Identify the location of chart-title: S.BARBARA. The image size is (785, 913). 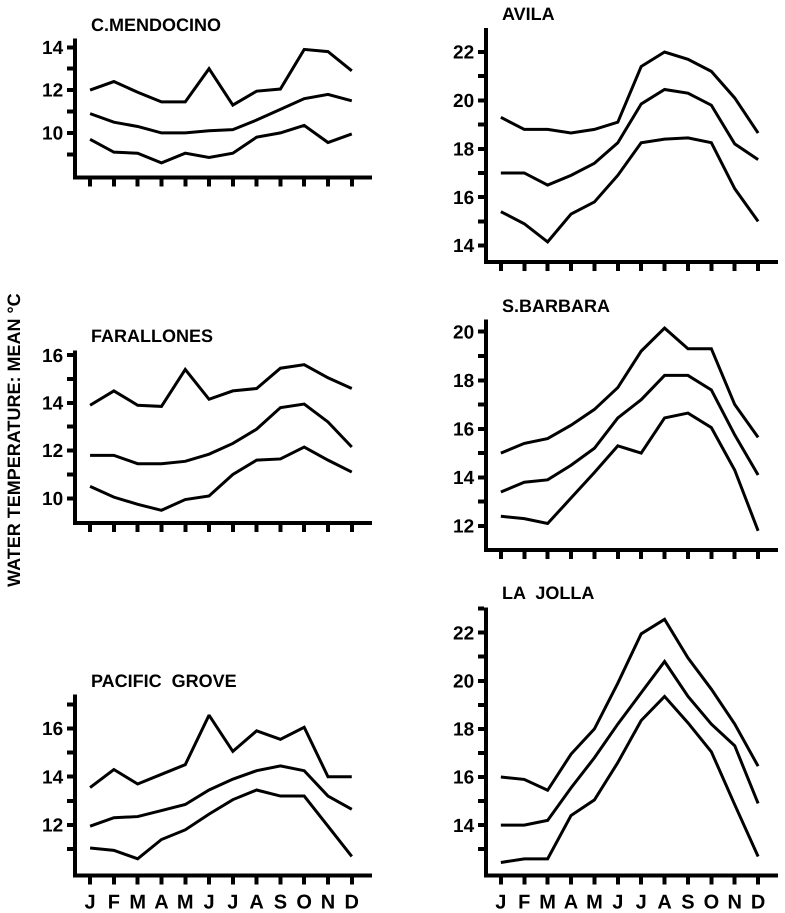
(556, 306).